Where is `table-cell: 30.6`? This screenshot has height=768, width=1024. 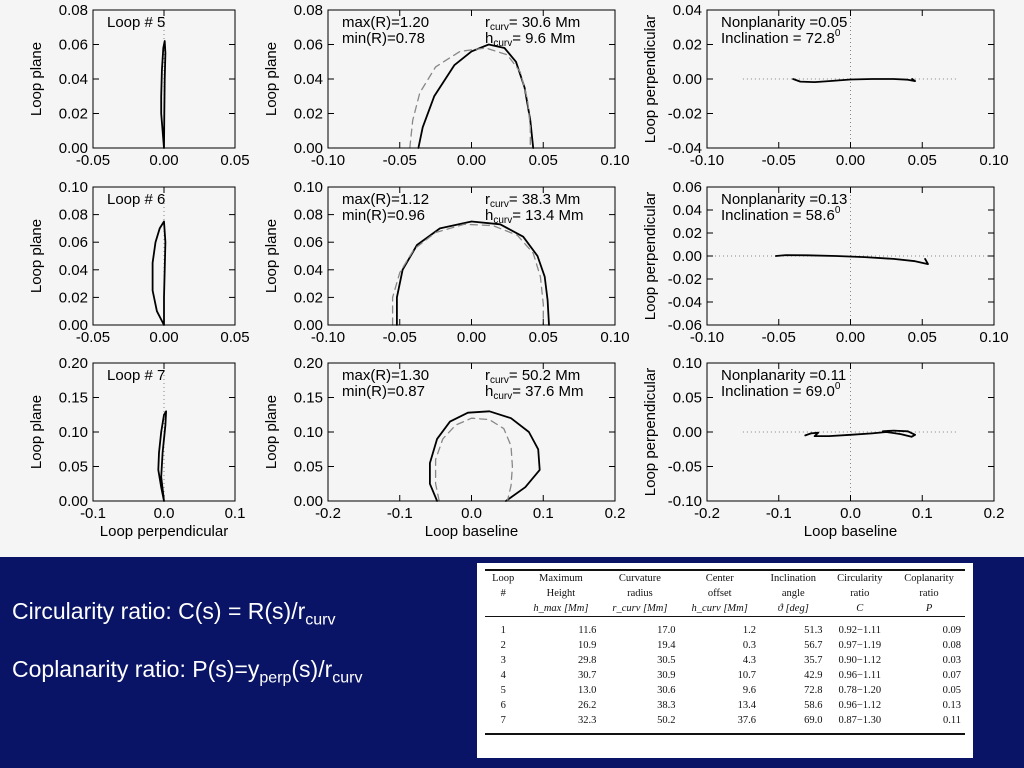 table-cell: 30.6 is located at coordinates (666, 690).